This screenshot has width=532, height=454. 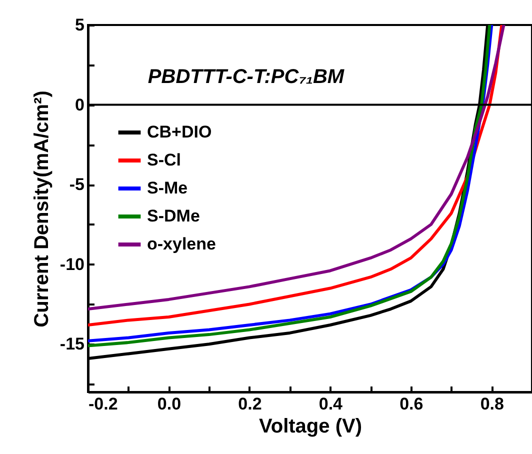 What do you see at coordinates (331, 404) in the screenshot?
I see `x-tick-label: 0.4` at bounding box center [331, 404].